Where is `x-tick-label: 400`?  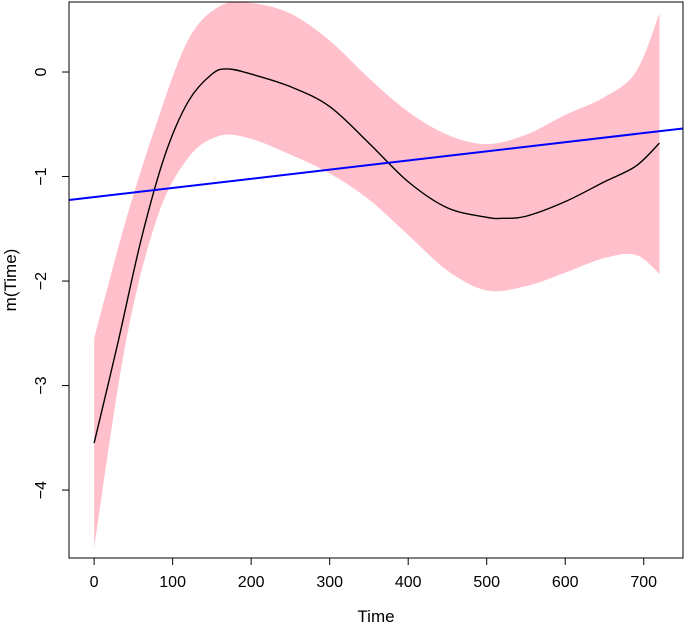
x-tick-label: 400 is located at coordinates (408, 582).